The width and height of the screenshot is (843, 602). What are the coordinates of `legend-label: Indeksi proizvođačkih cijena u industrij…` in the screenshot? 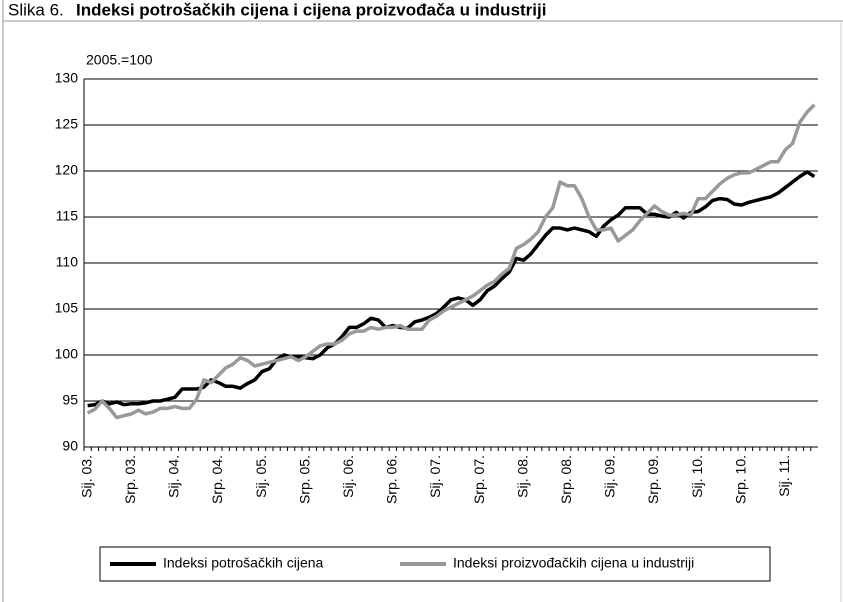 It's located at (573, 563).